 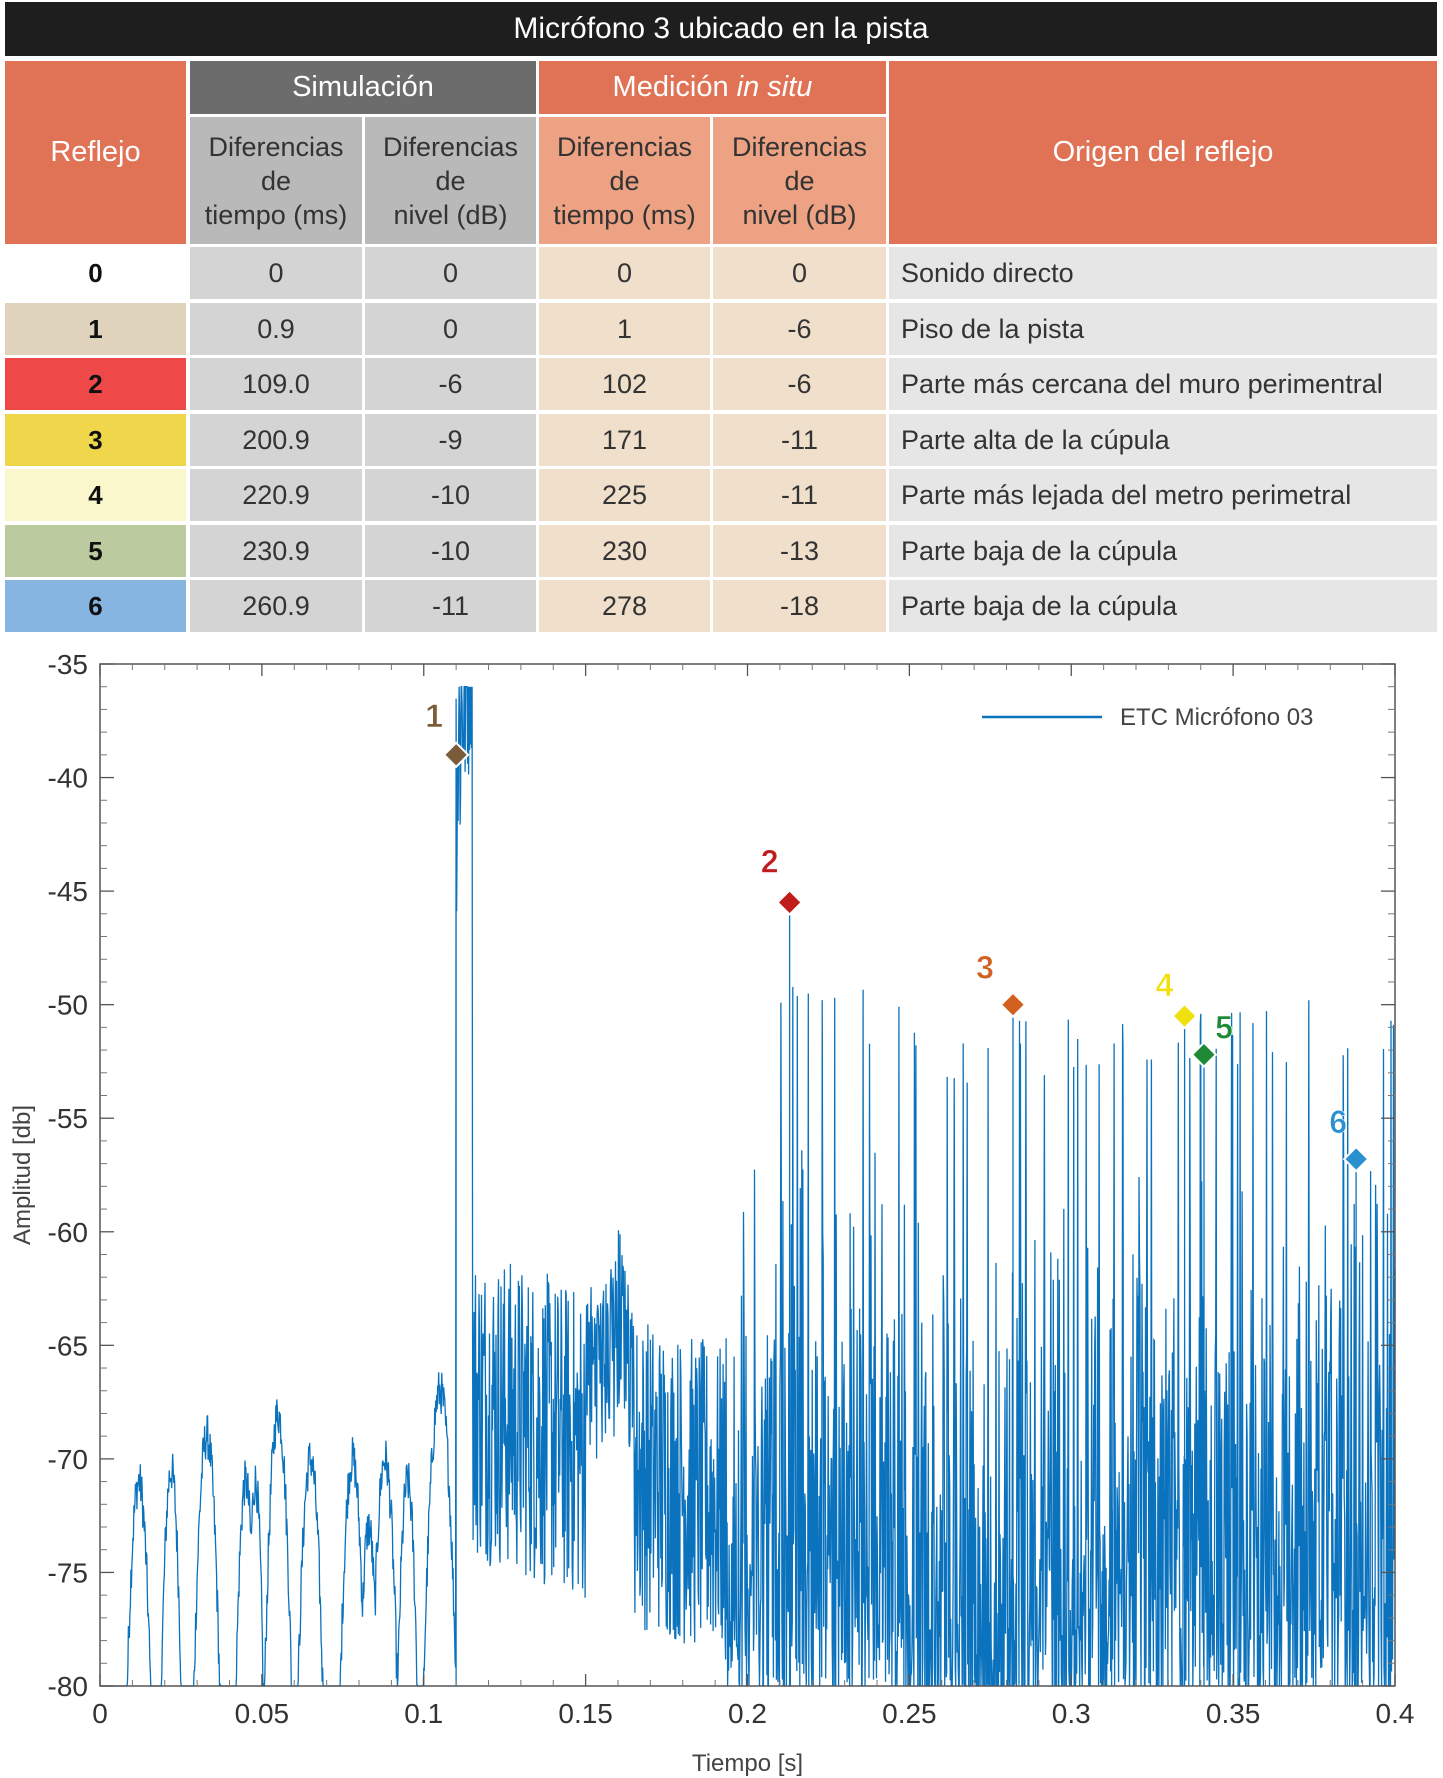 What do you see at coordinates (95, 152) in the screenshot?
I see `header-reflejo: Reflejo` at bounding box center [95, 152].